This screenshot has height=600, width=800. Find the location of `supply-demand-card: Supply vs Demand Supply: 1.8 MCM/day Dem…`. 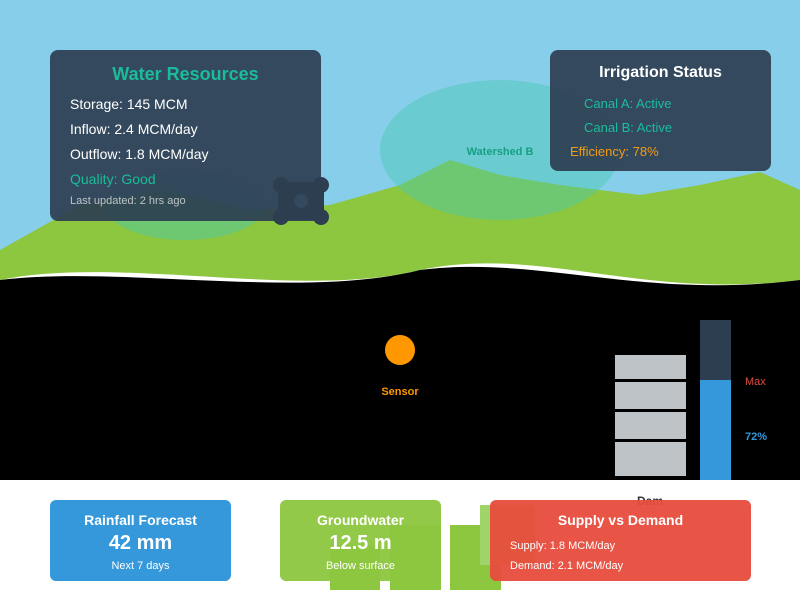

supply-demand-card: Supply vs Demand Supply: 1.8 MCM/day Dem… is located at coordinates (620, 540).